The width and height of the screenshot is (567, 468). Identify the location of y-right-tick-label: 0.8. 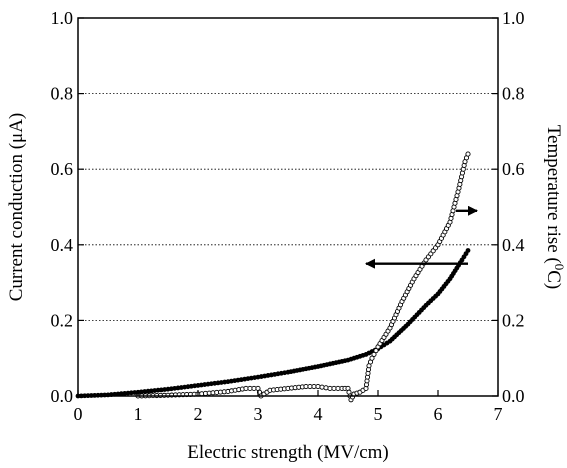
(513, 94).